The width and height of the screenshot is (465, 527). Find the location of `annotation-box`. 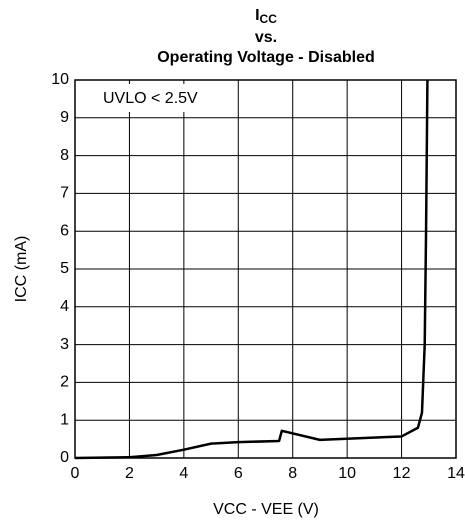

annotation-box is located at coordinates (162, 98).